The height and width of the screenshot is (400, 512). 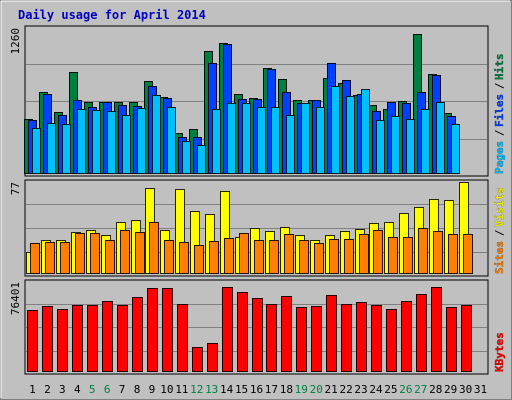 What do you see at coordinates (499, 257) in the screenshot?
I see `legend-sites: Sites` at bounding box center [499, 257].